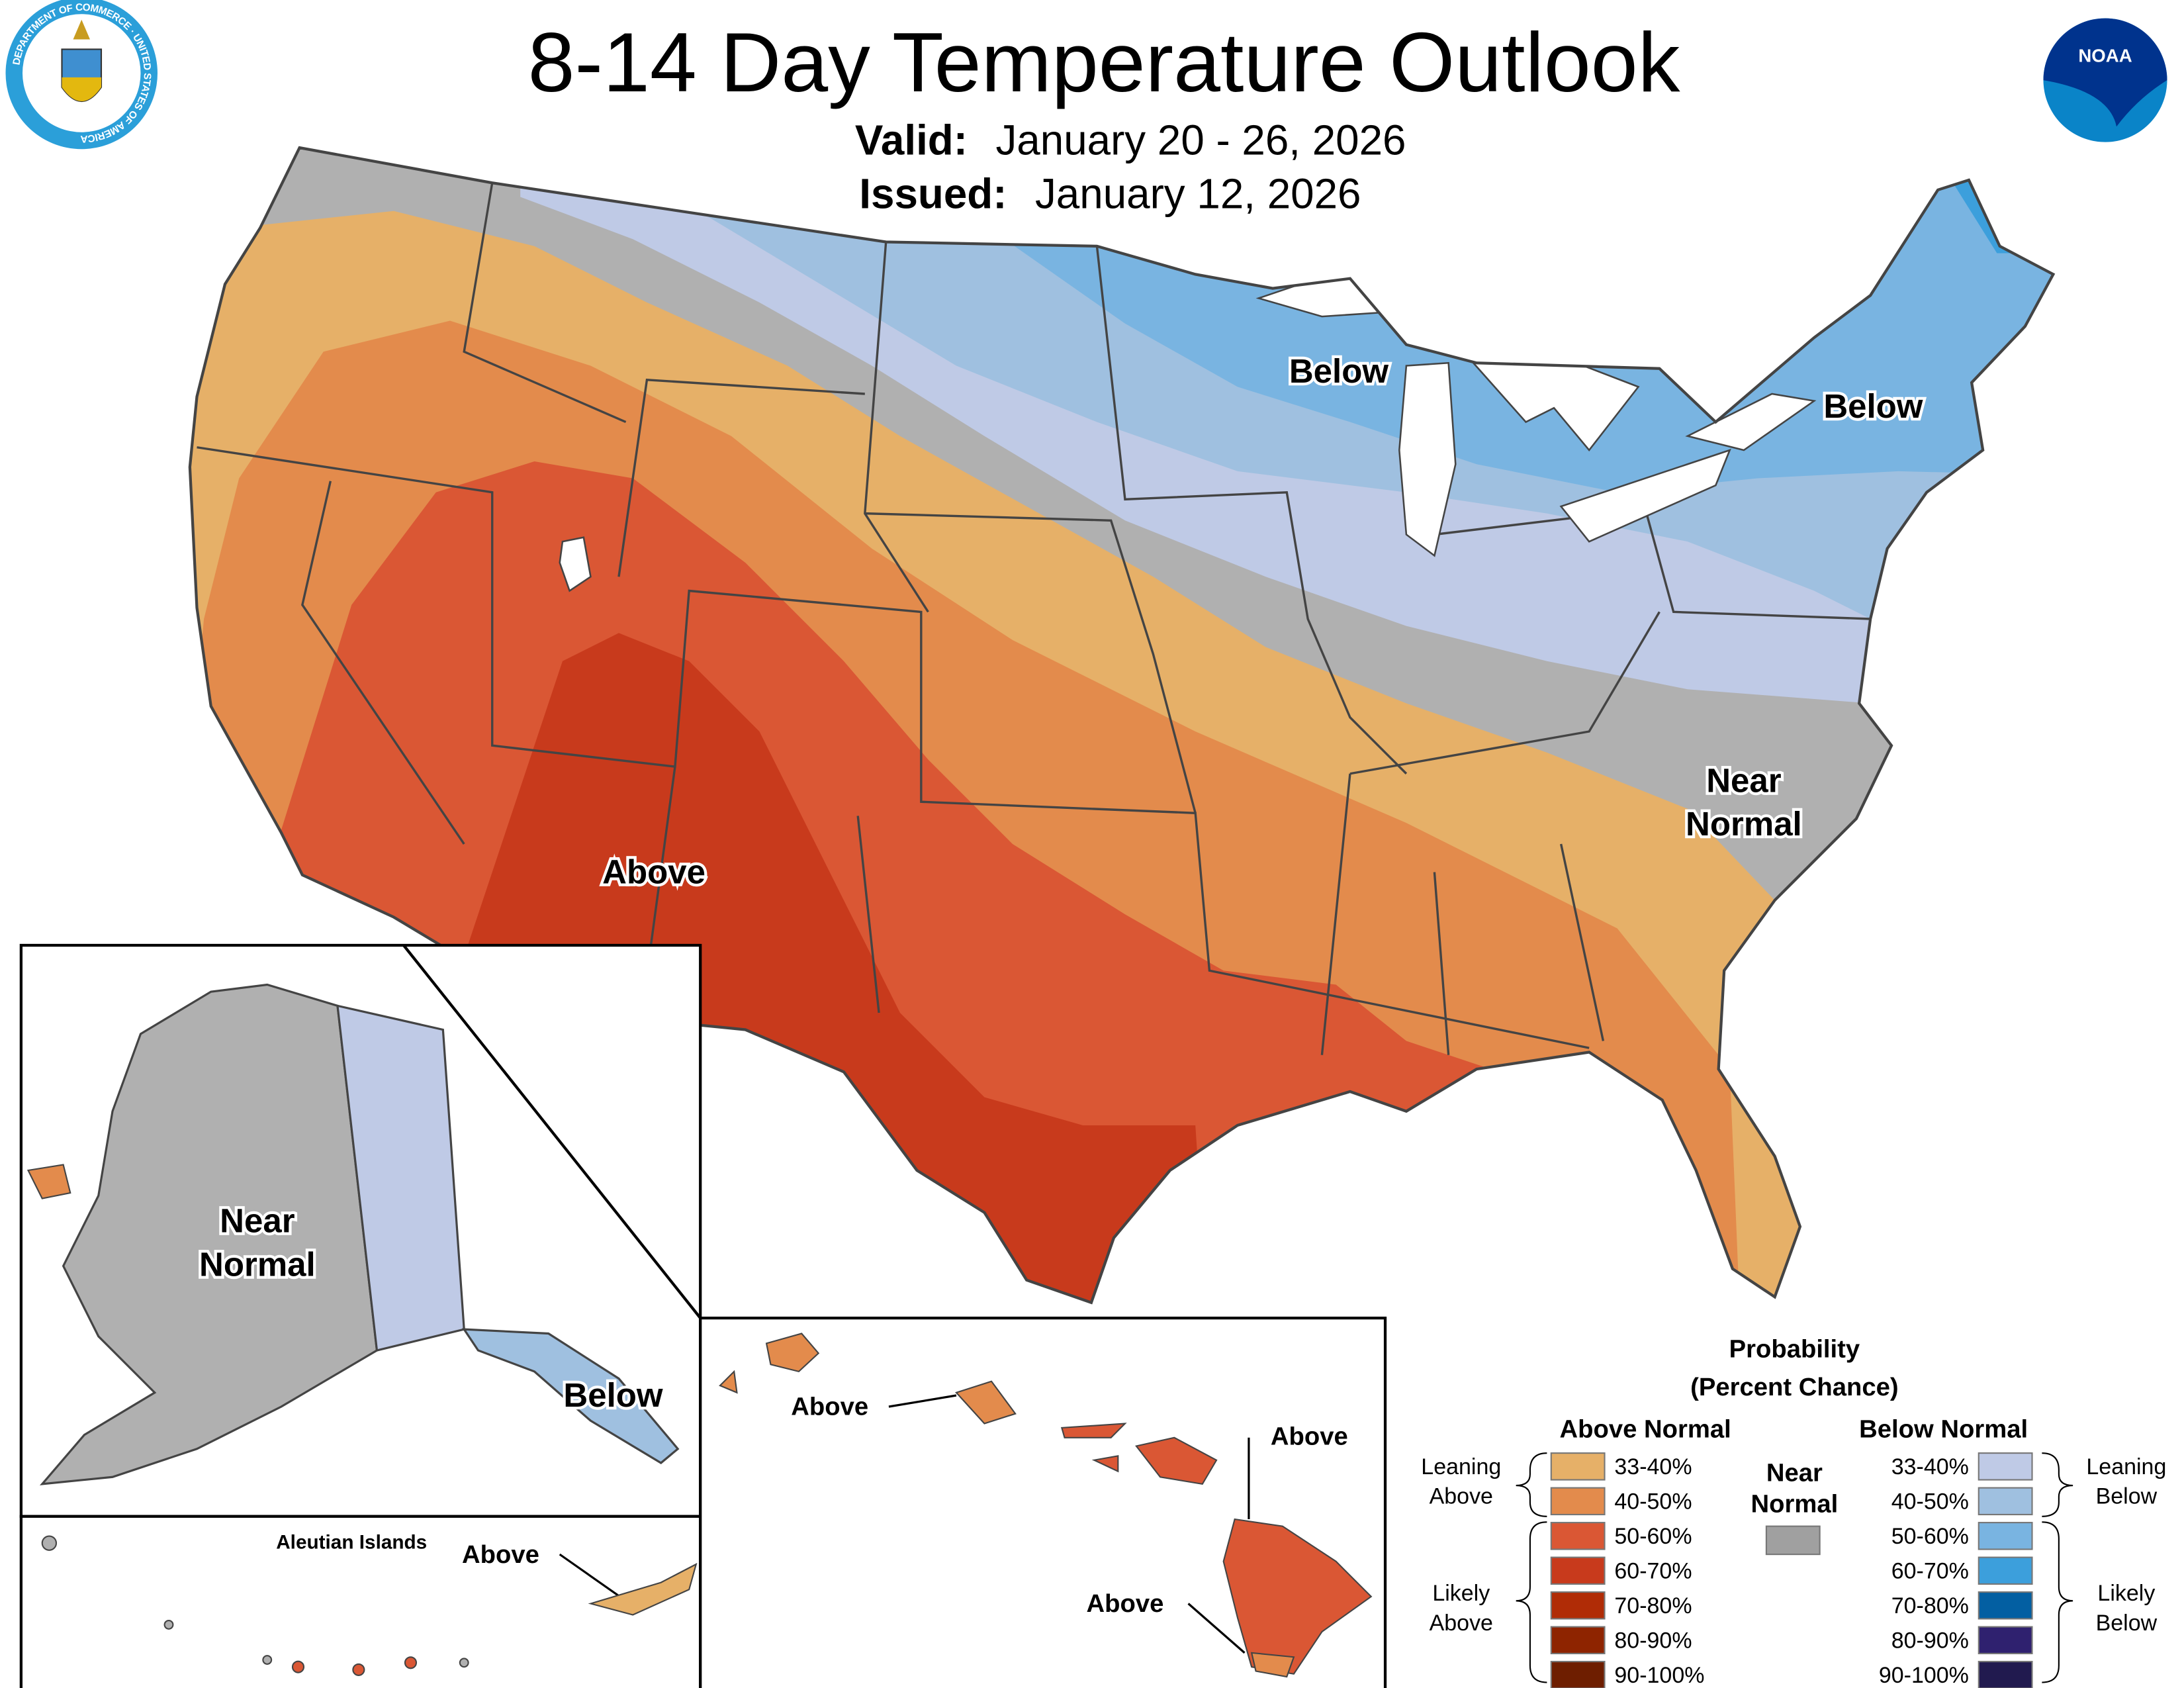 The image size is (2184, 1688). What do you see at coordinates (1795, 1503) in the screenshot?
I see `legend-near-2: Normal` at bounding box center [1795, 1503].